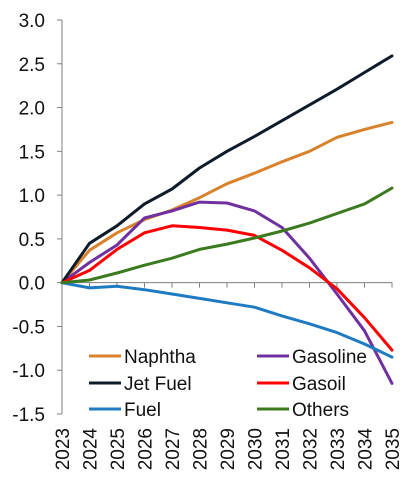 The image size is (414, 489). What do you see at coordinates (63, 449) in the screenshot?
I see `x-tick-label: 2023` at bounding box center [63, 449].